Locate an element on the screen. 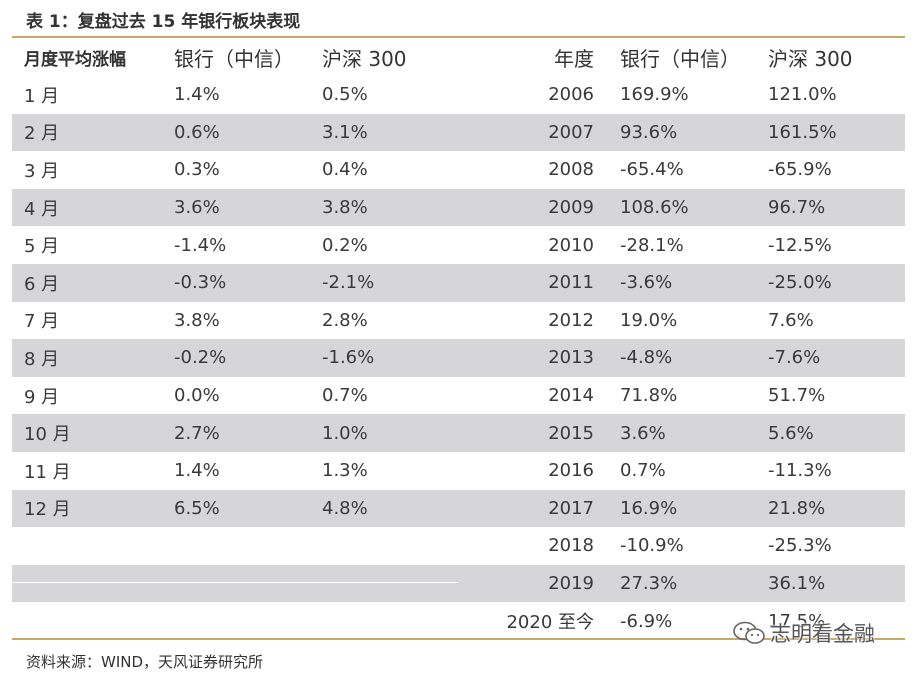 The image size is (921, 676). watermark-text: 志明看金融 is located at coordinates (822, 634).